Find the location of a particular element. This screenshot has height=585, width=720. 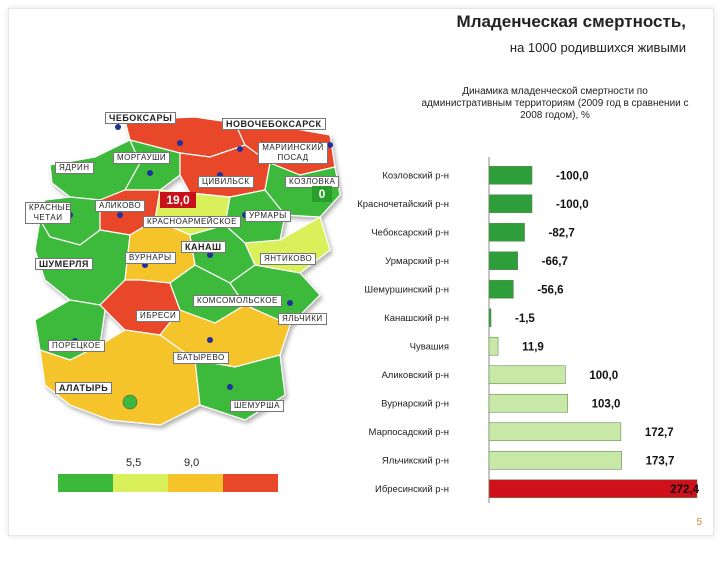

chart-category-label: Шемуршинский р-н is located at coordinates (406, 289).